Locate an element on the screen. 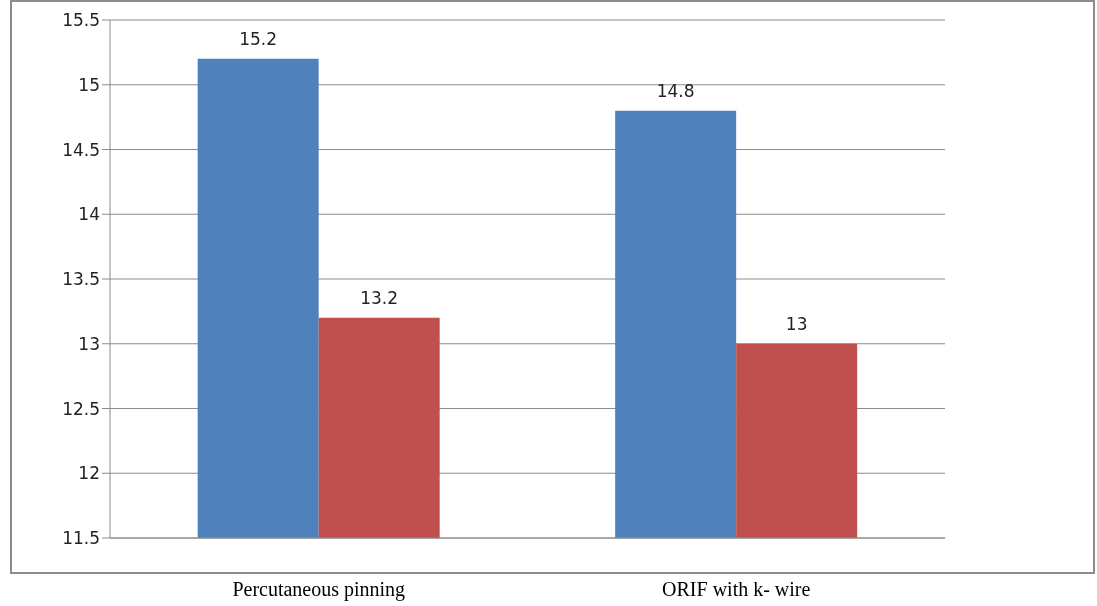  y-tick-label: 12.5 is located at coordinates (81, 408).